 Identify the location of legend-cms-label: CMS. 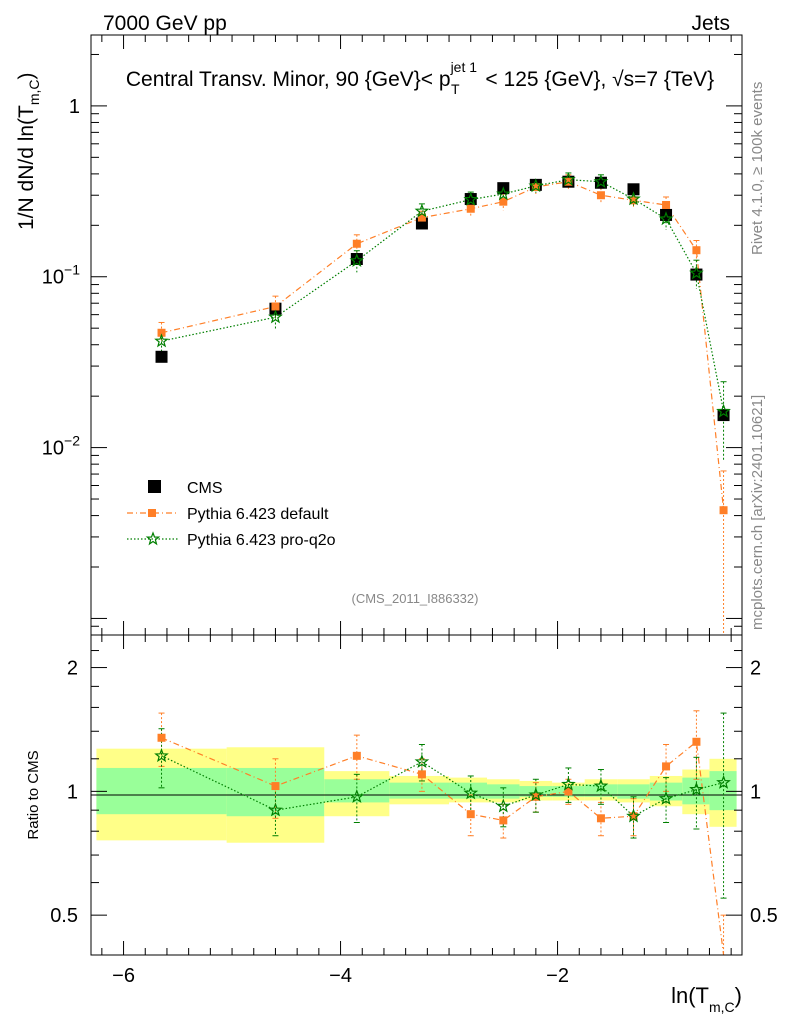
(205, 488).